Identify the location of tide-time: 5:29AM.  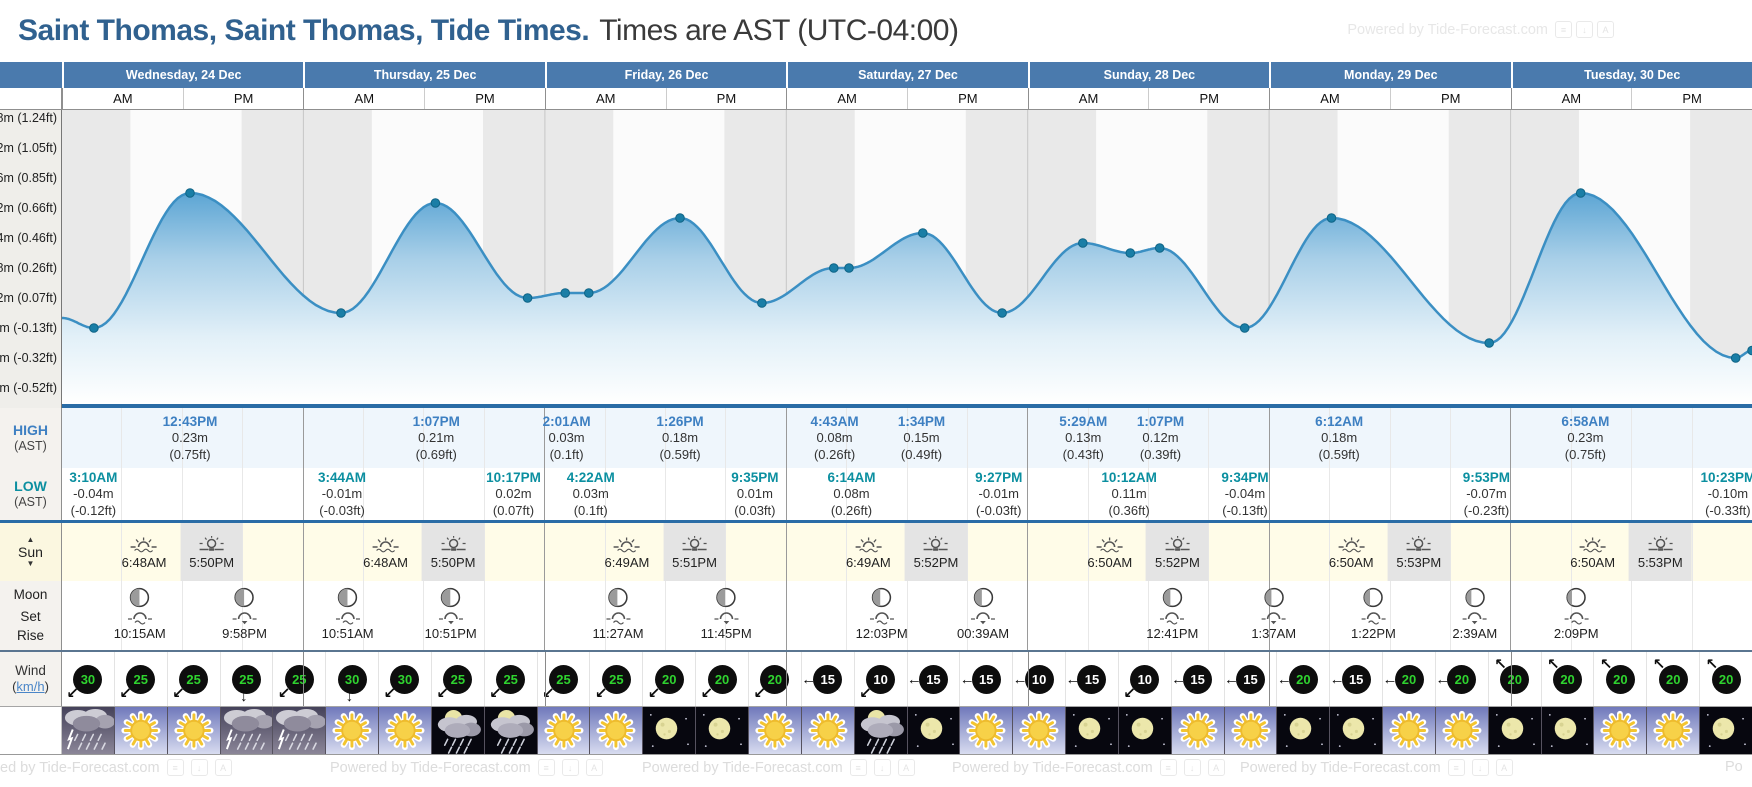
(1083, 421).